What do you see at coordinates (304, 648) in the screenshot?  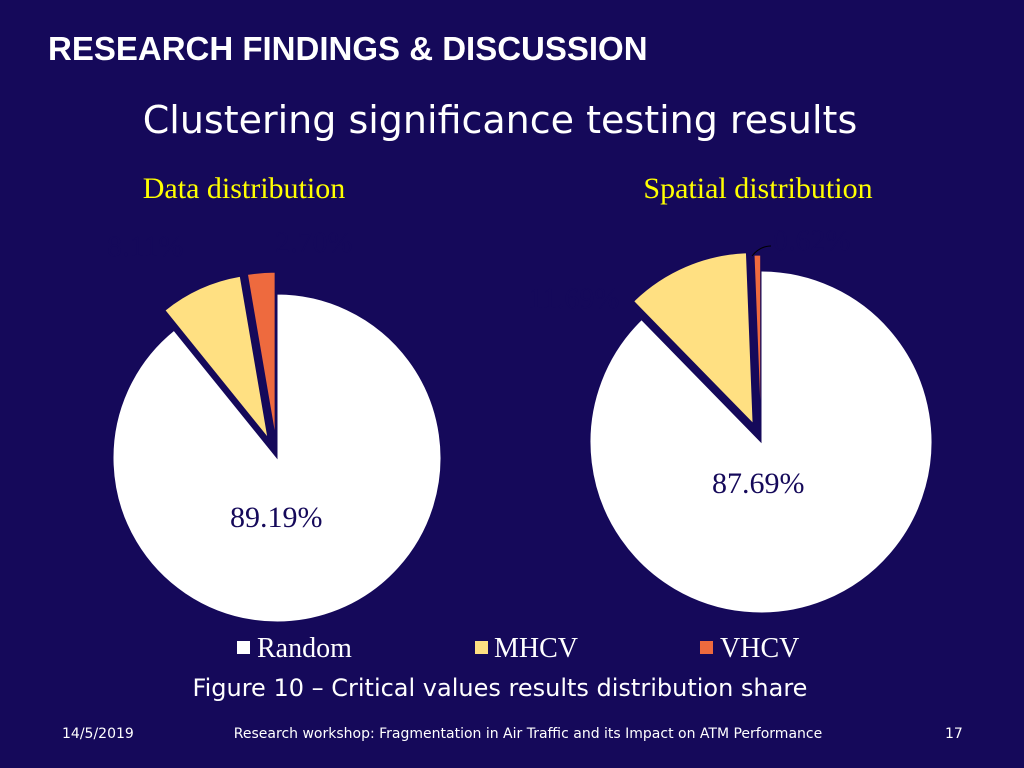 I see `legend-label-random: Random` at bounding box center [304, 648].